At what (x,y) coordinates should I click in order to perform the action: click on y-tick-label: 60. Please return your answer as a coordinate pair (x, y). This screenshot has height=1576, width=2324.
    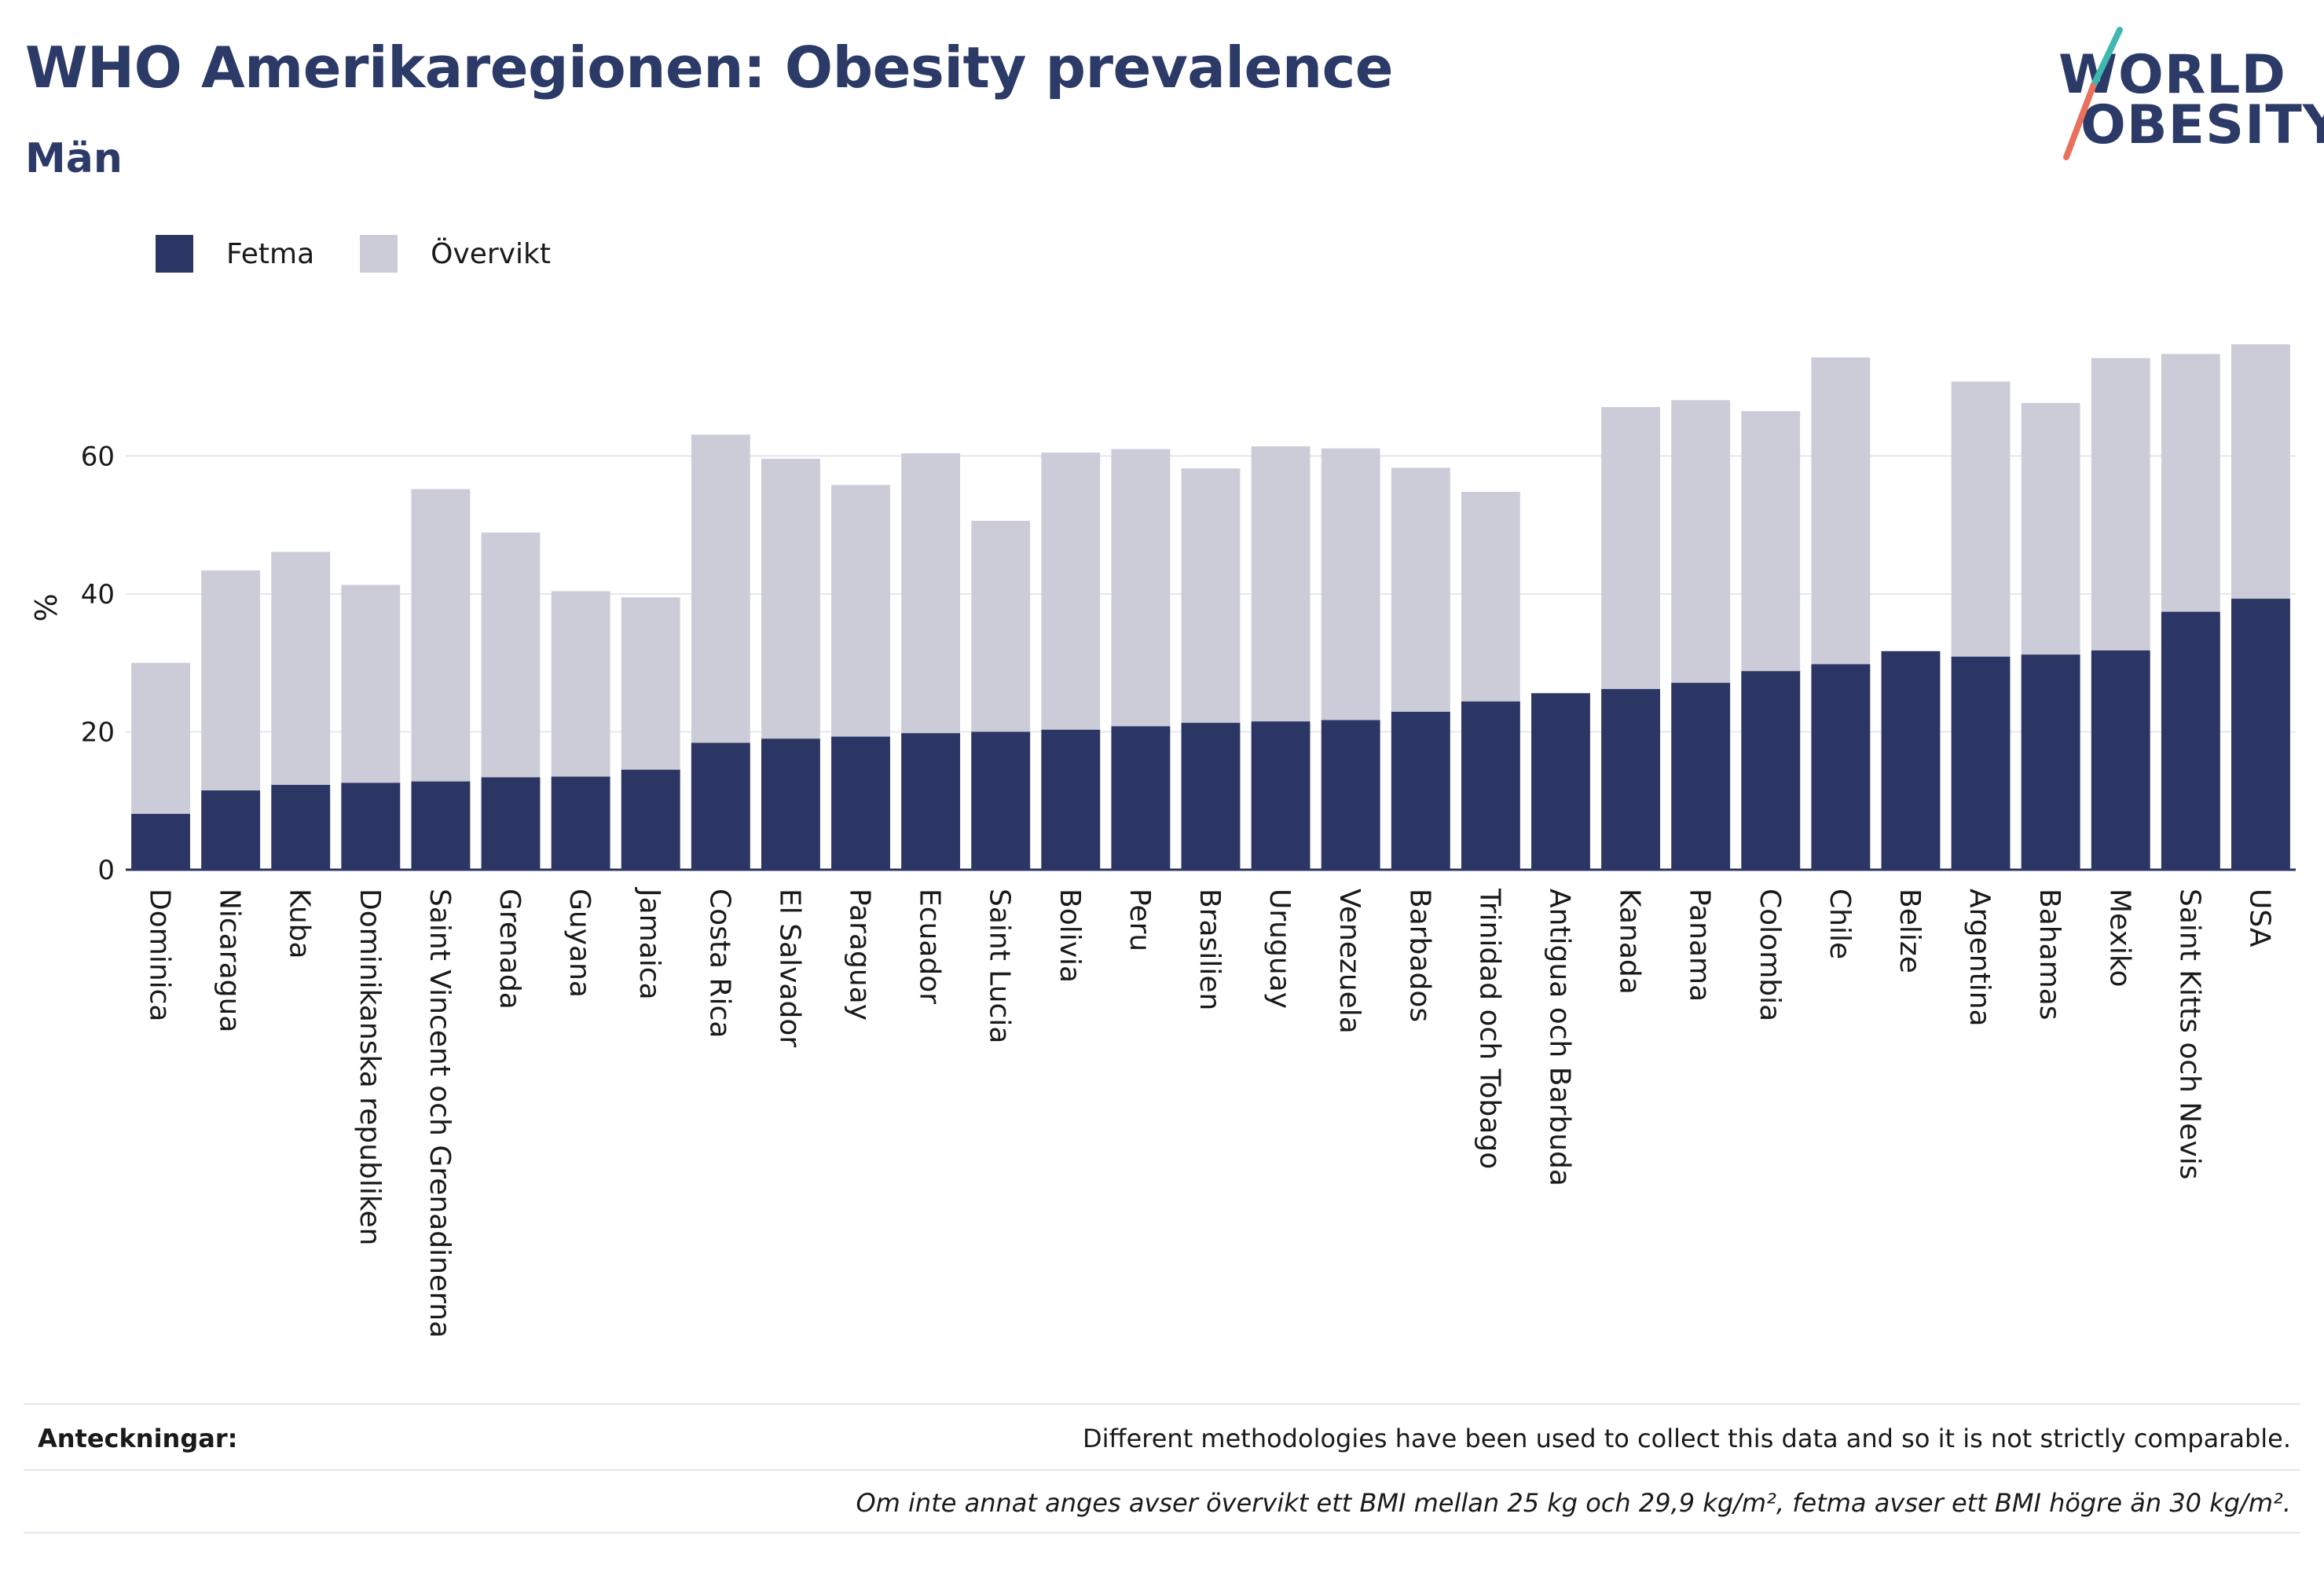
    Looking at the image, I should click on (98, 456).